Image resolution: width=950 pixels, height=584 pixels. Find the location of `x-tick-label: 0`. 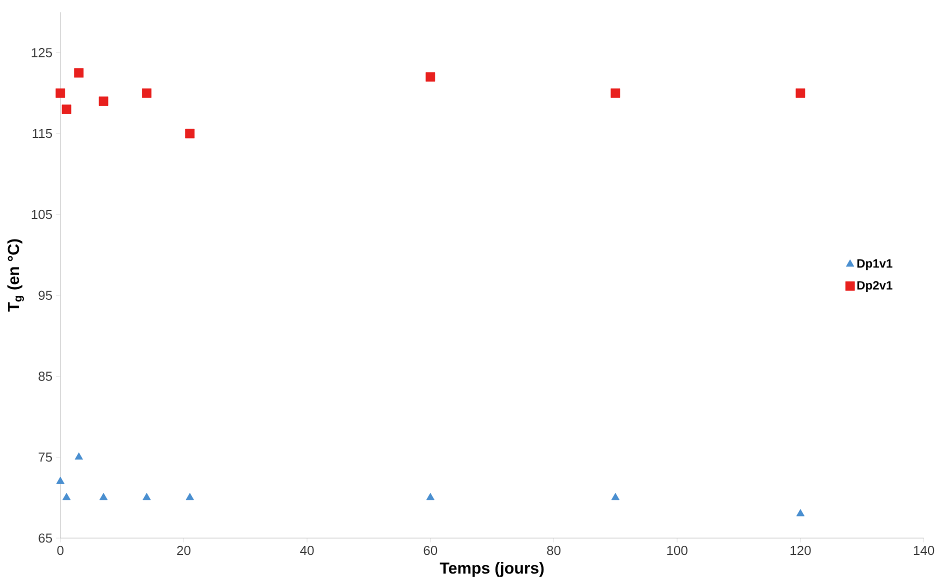

x-tick-label: 0 is located at coordinates (60, 550).